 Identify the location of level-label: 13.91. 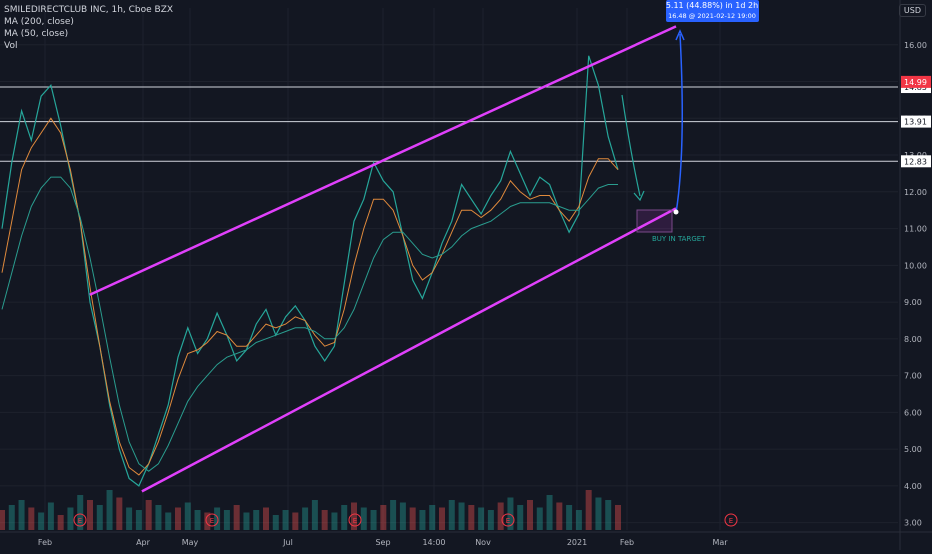
(915, 122).